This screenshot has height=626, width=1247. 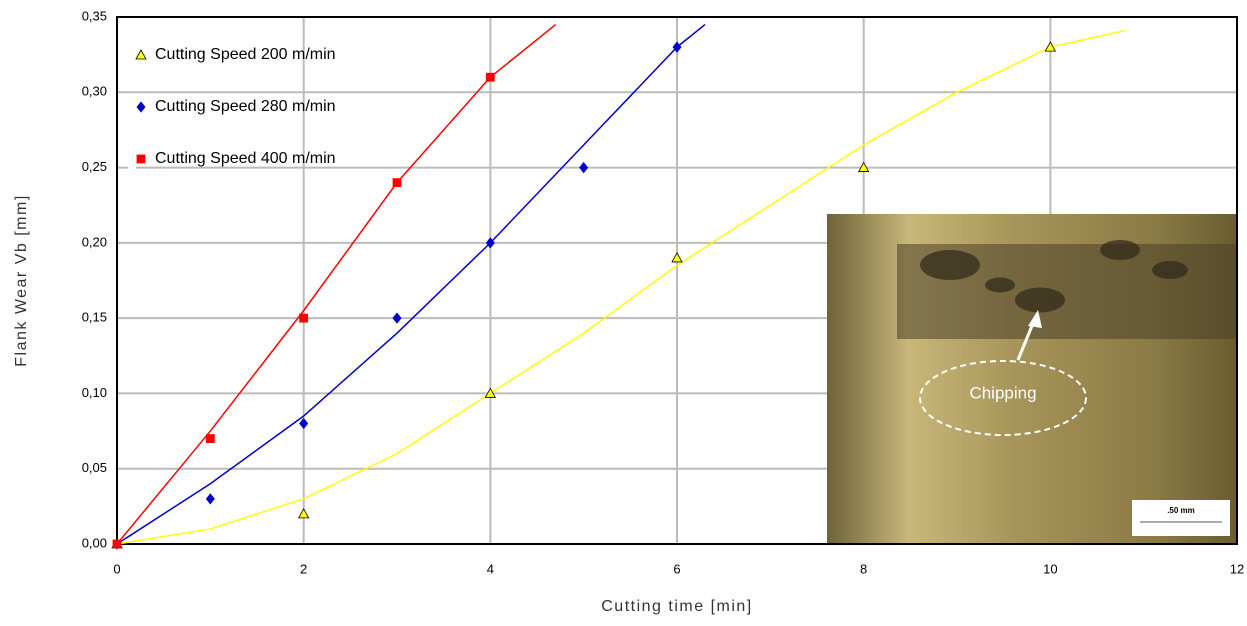 I want to click on y-tick-label: 0,25, so click(x=94, y=166).